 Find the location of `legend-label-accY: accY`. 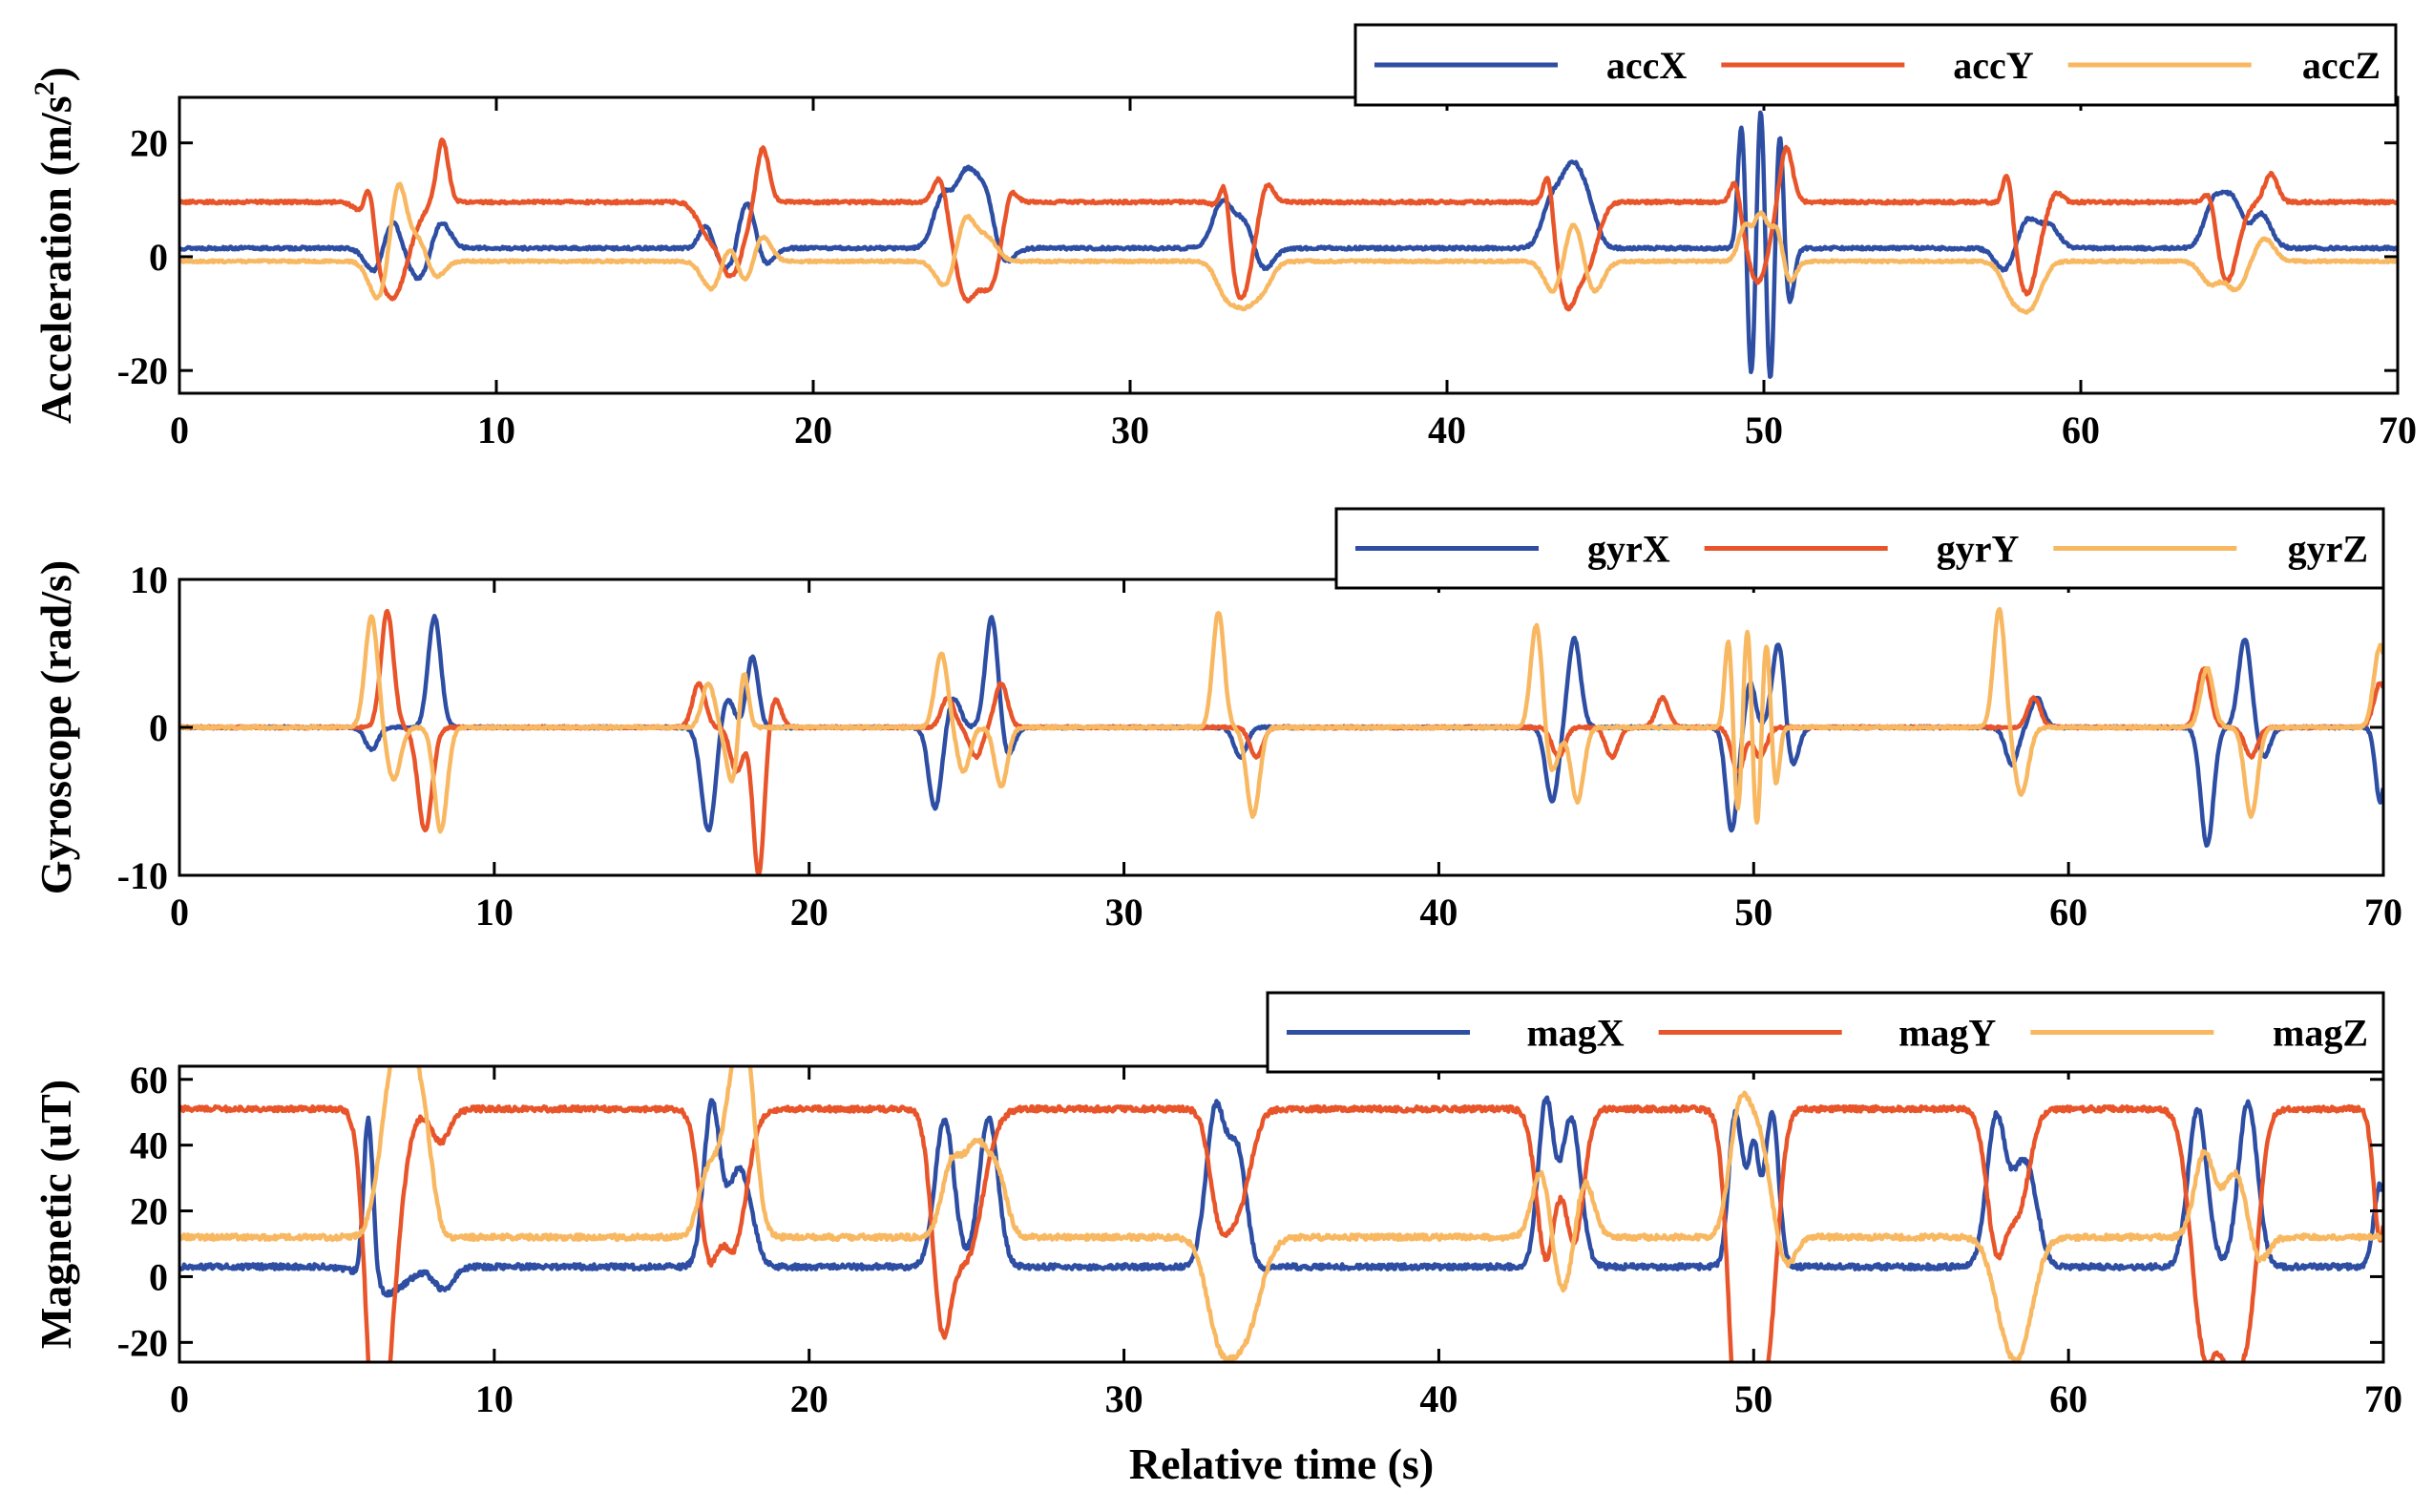

legend-label-accY: accY is located at coordinates (1993, 65).